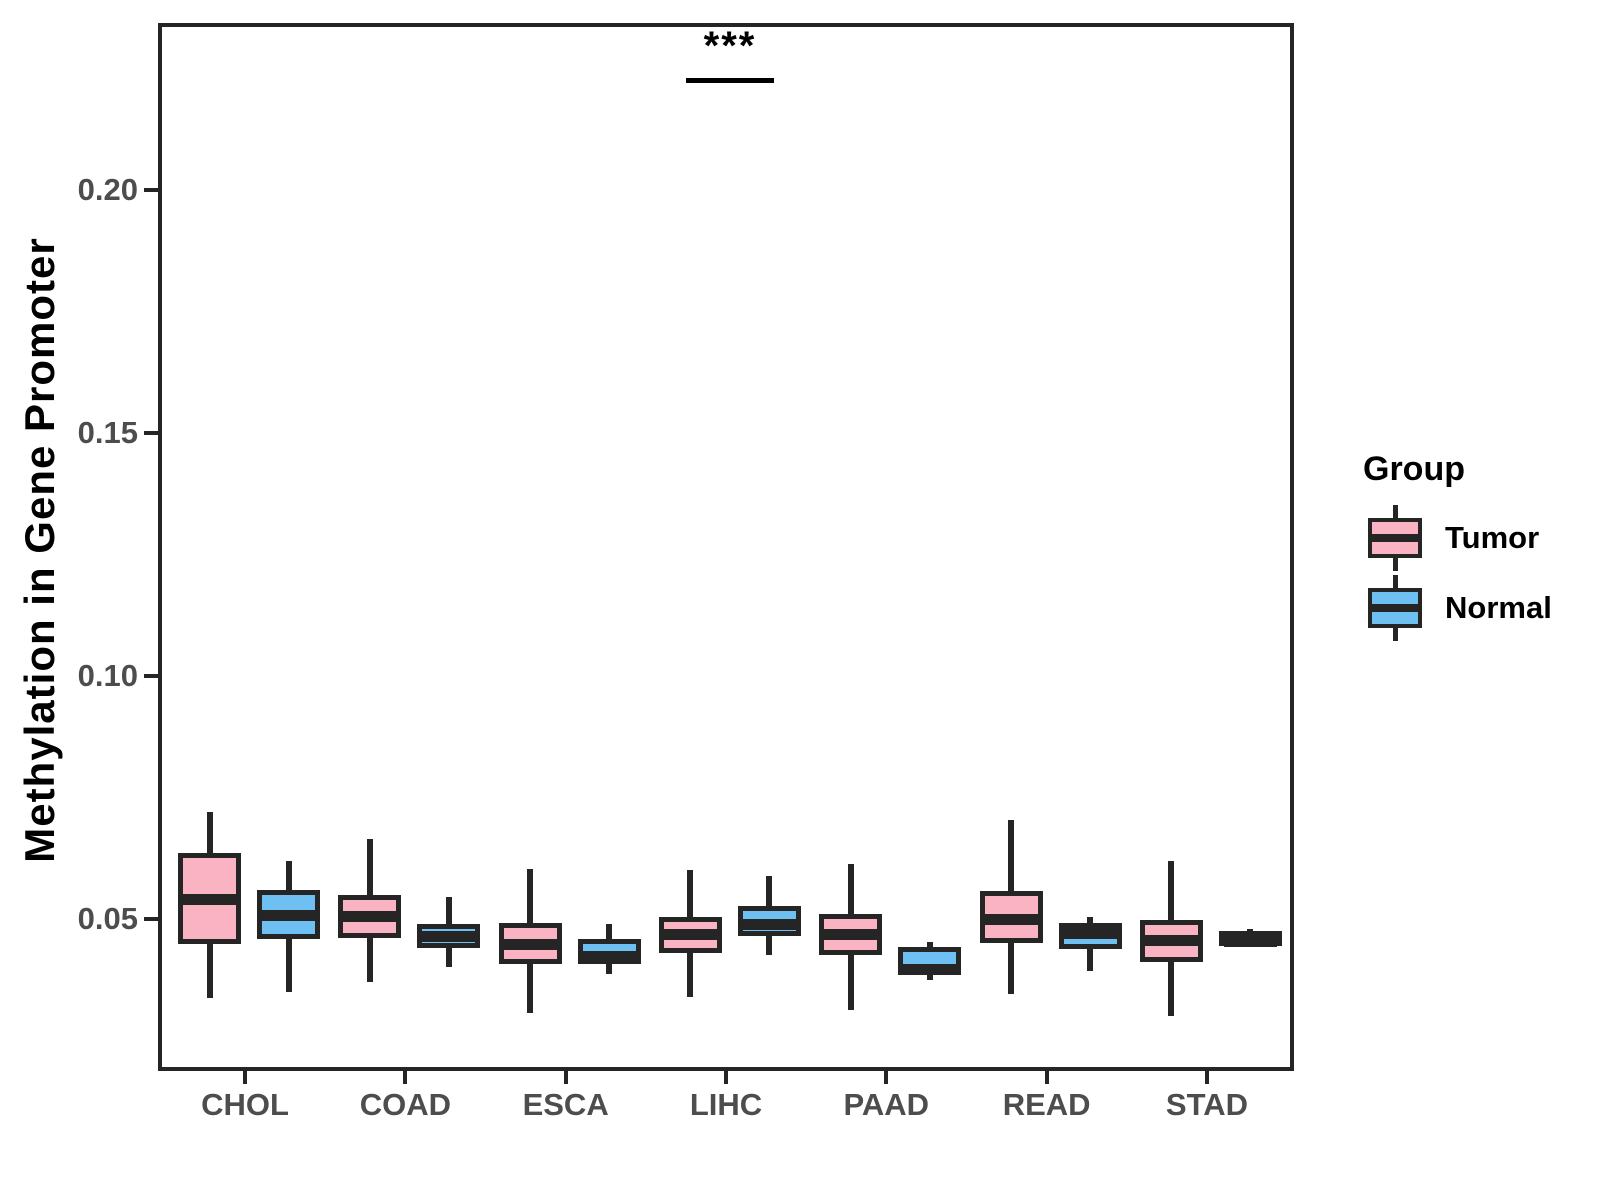 Image resolution: width=1600 pixels, height=1200 pixels. I want to click on box-LIHC-Normal, so click(769, 921).